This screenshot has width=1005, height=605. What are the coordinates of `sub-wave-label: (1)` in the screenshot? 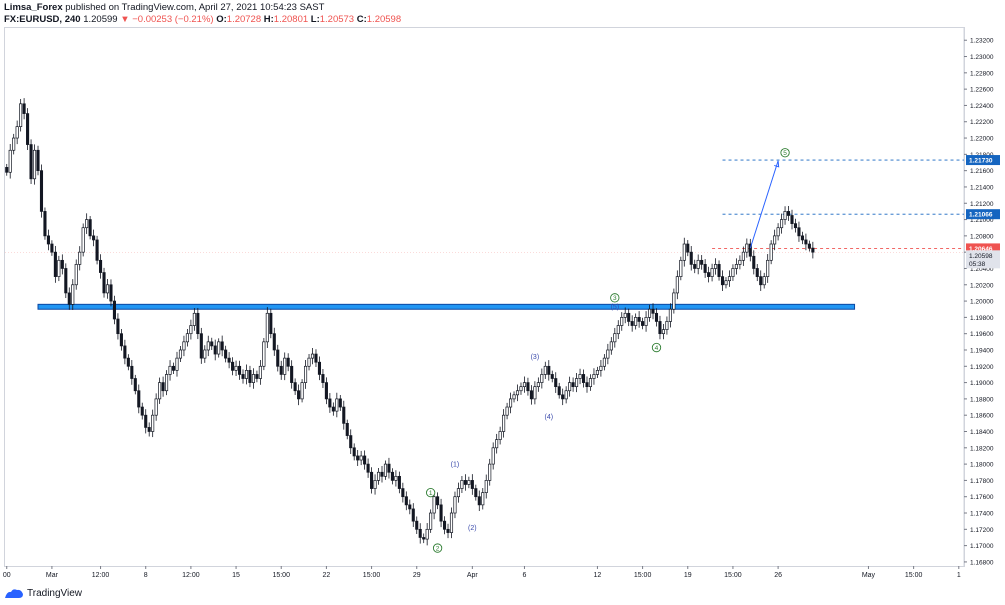 It's located at (455, 465).